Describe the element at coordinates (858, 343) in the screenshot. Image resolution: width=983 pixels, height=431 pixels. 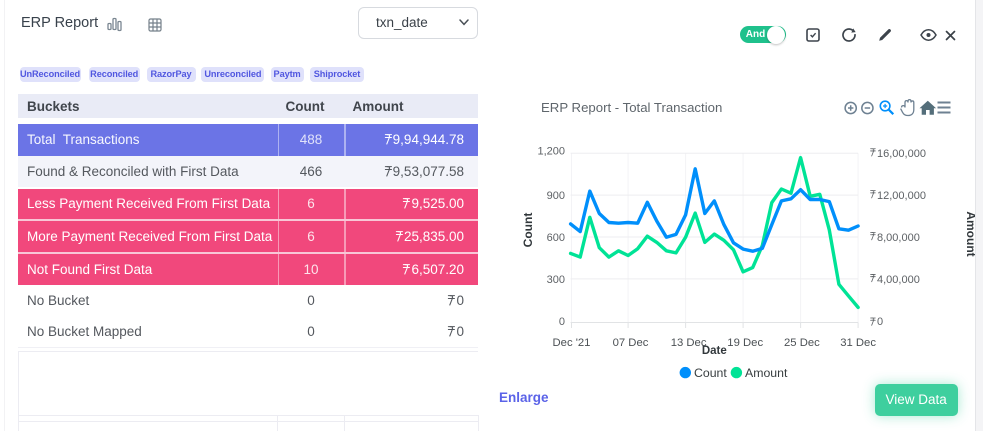
I see `svg-text: 31 Dec` at that location.